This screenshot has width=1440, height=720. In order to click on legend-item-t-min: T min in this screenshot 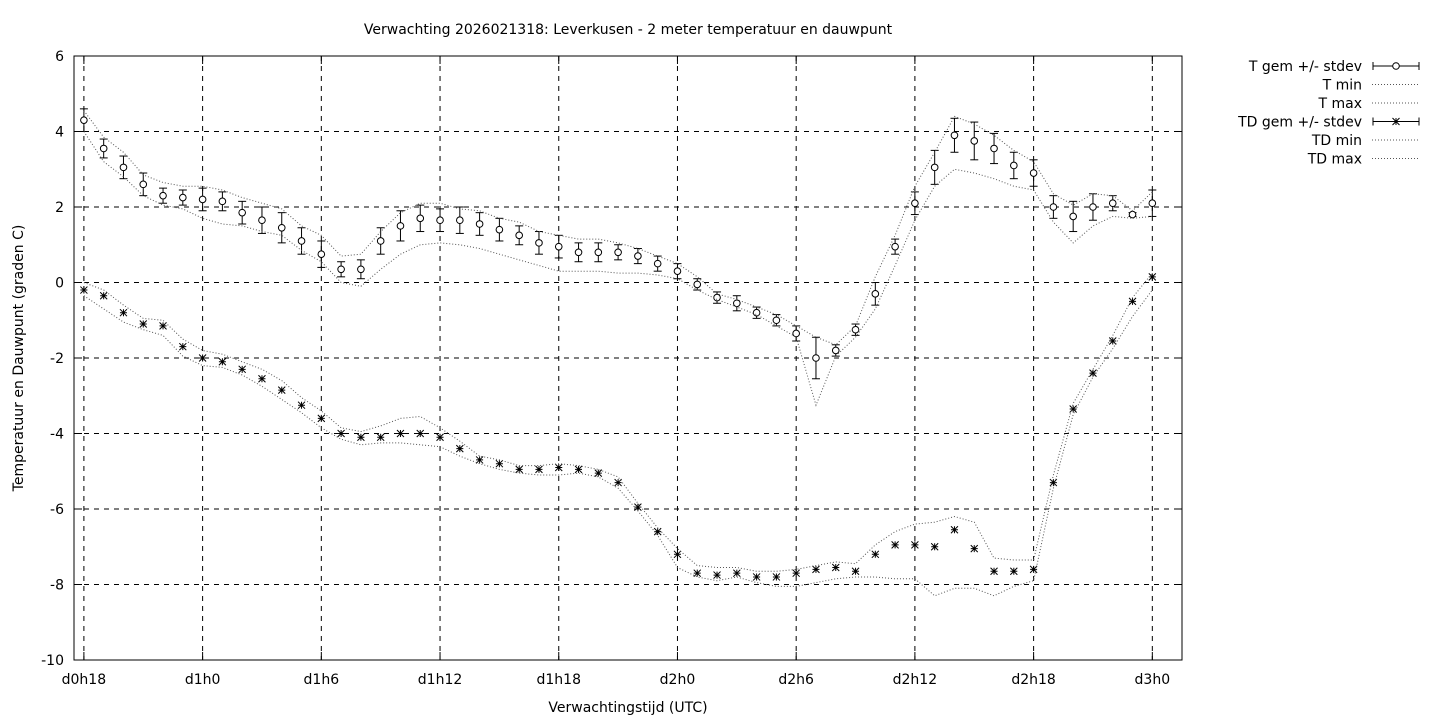, I will do `click(1371, 86)`.